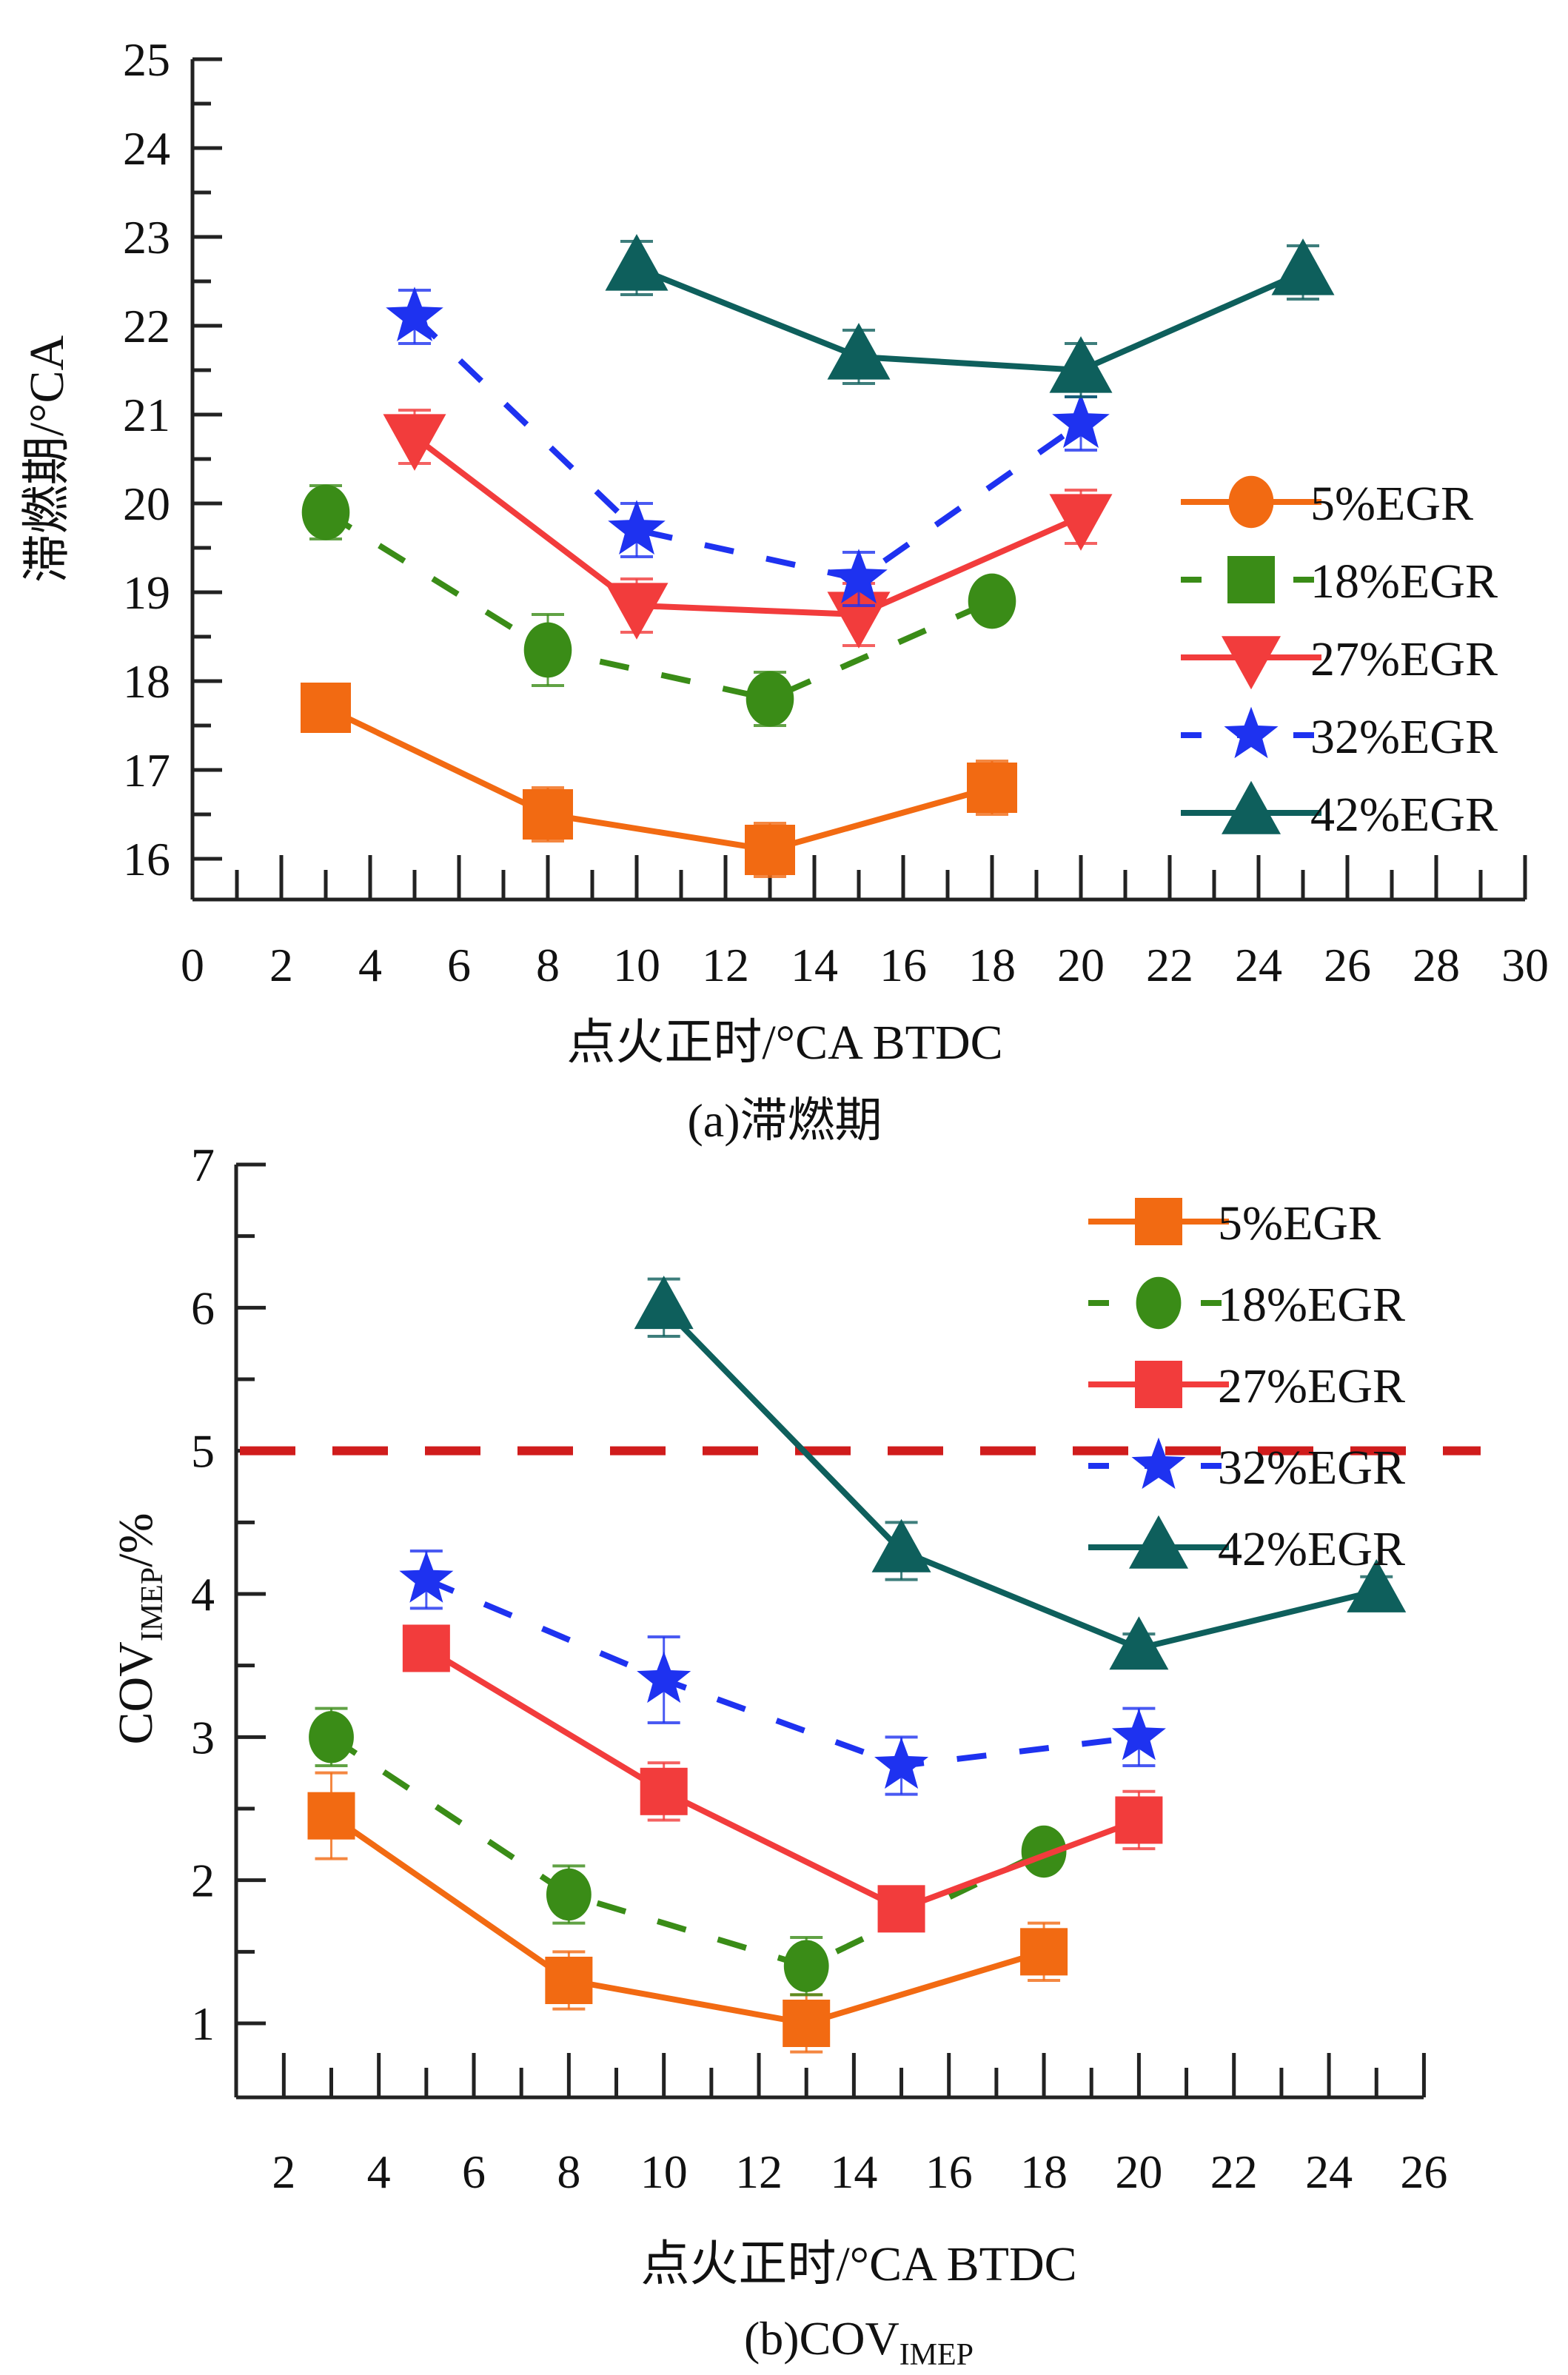 Image resolution: width=1568 pixels, height=2375 pixels. Describe the element at coordinates (146, 59) in the screenshot. I see `y-tick-label: 25` at that location.